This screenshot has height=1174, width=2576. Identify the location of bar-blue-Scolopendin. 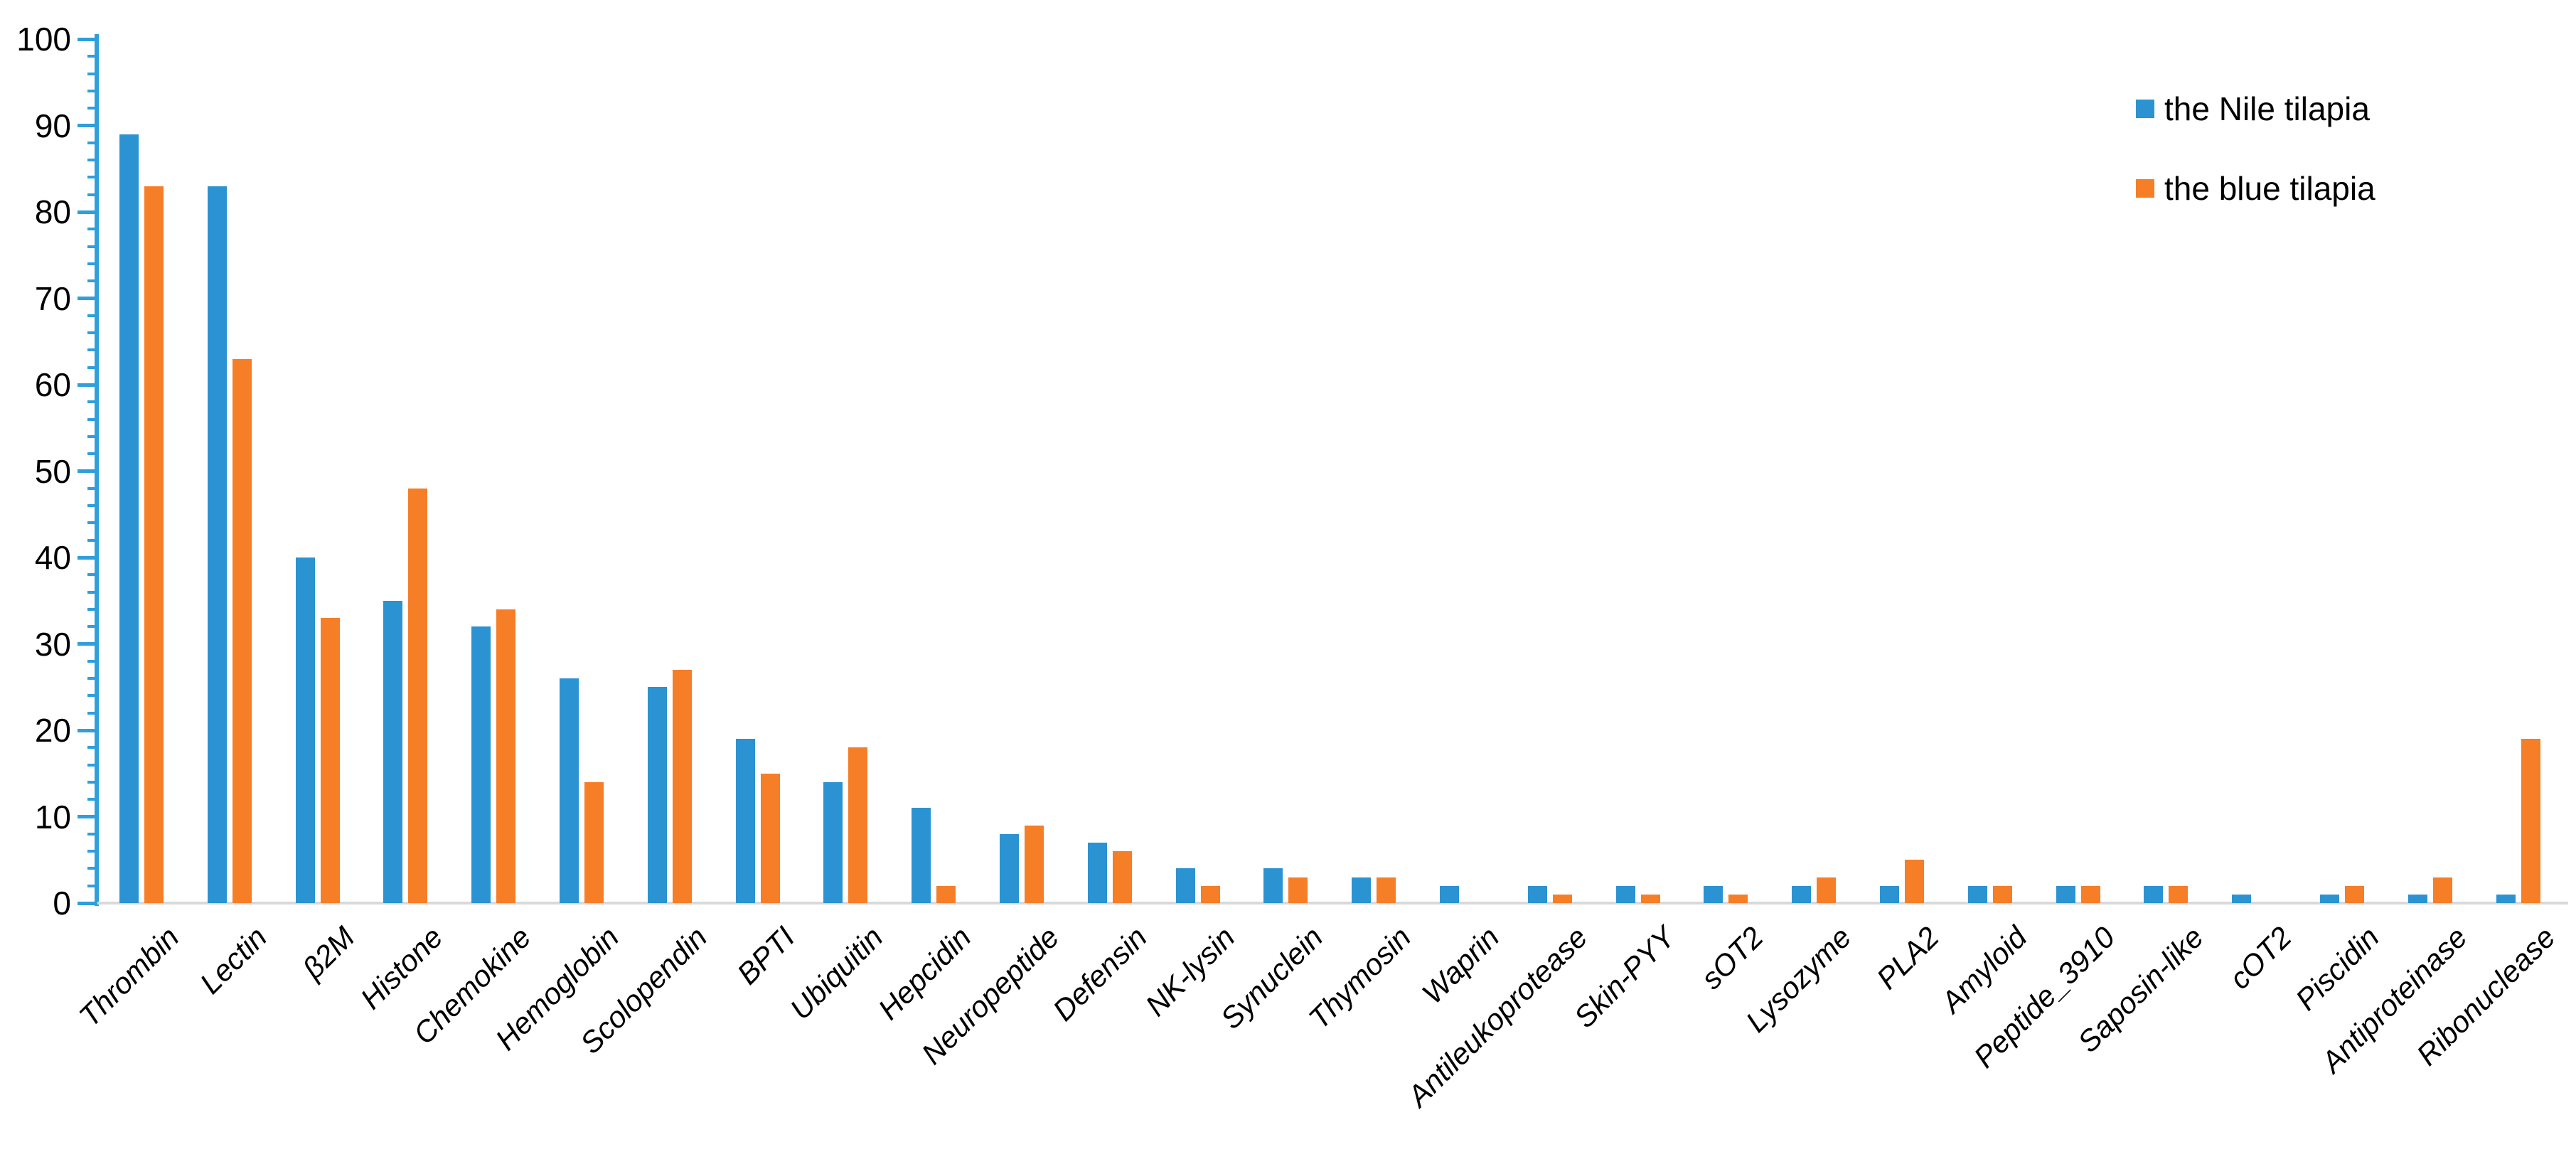
(682, 786).